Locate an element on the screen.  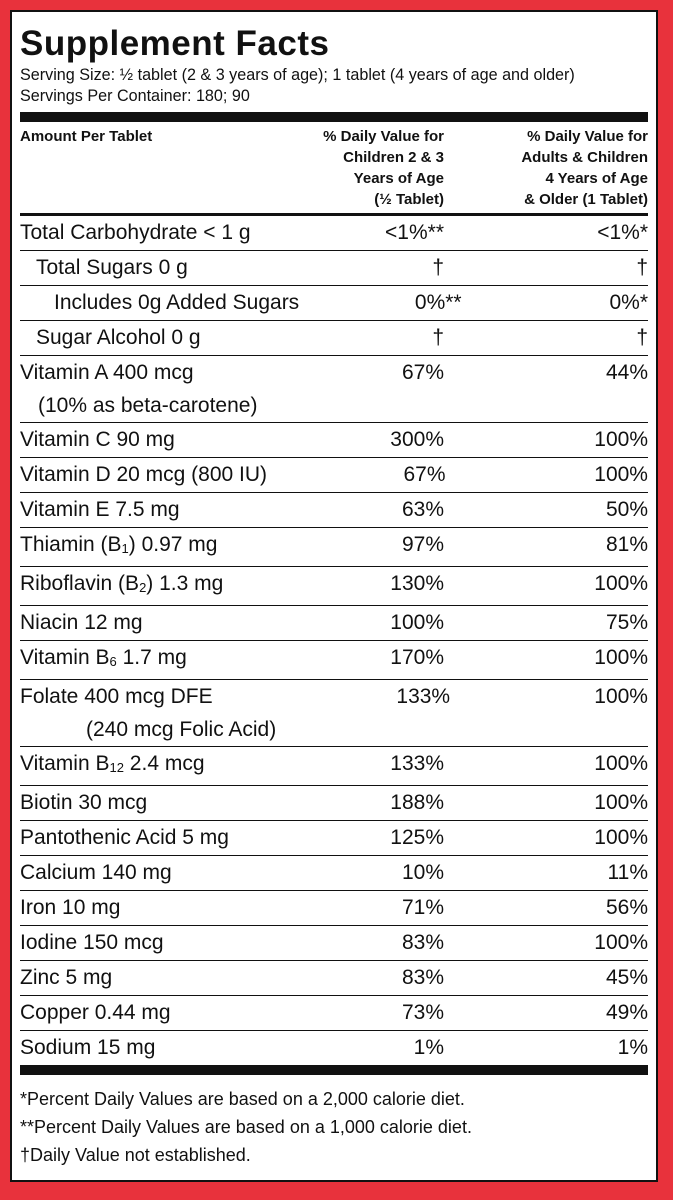
nutrient-name-text: Vitamin B is located at coordinates (65, 763).